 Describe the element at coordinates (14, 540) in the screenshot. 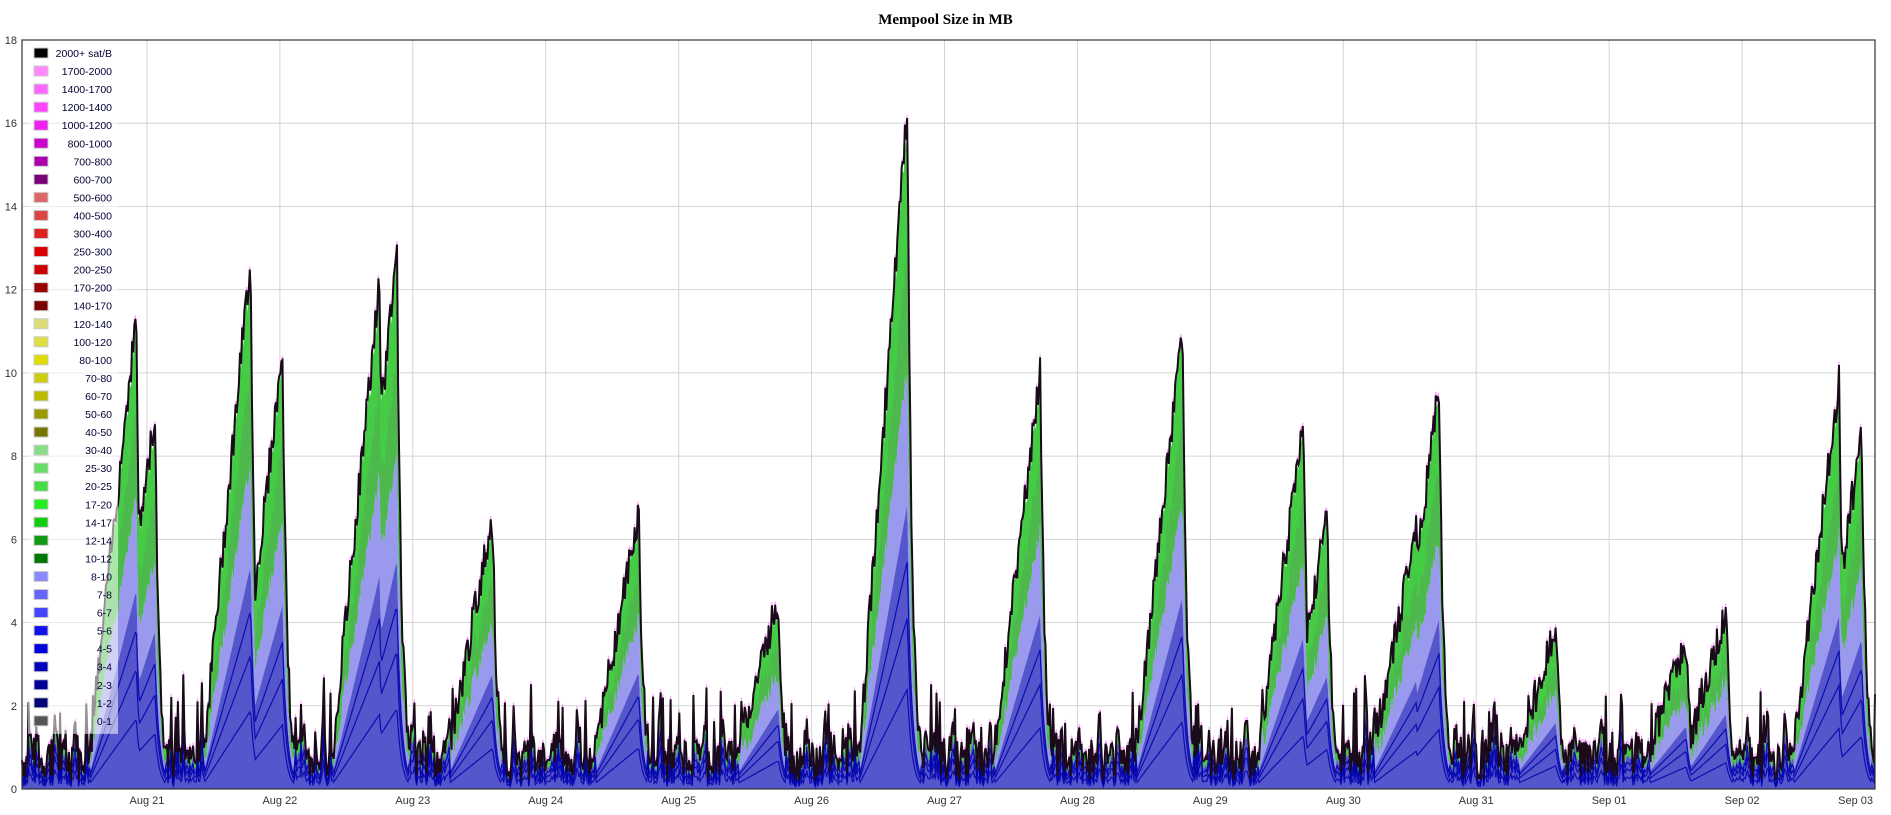

I see `y-tick-label: 6` at that location.